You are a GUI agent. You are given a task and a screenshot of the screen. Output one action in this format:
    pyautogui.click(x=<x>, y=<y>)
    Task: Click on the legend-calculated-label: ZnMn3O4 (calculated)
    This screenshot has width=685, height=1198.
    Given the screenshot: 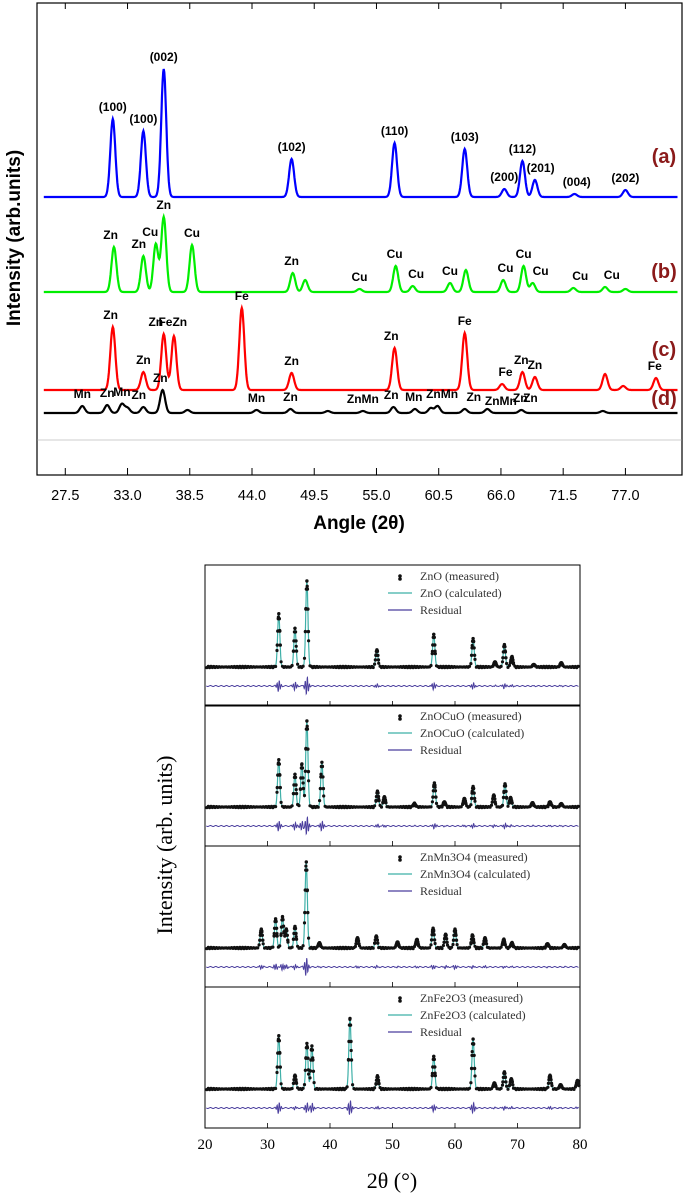 What is the action you would take?
    pyautogui.click(x=475, y=874)
    